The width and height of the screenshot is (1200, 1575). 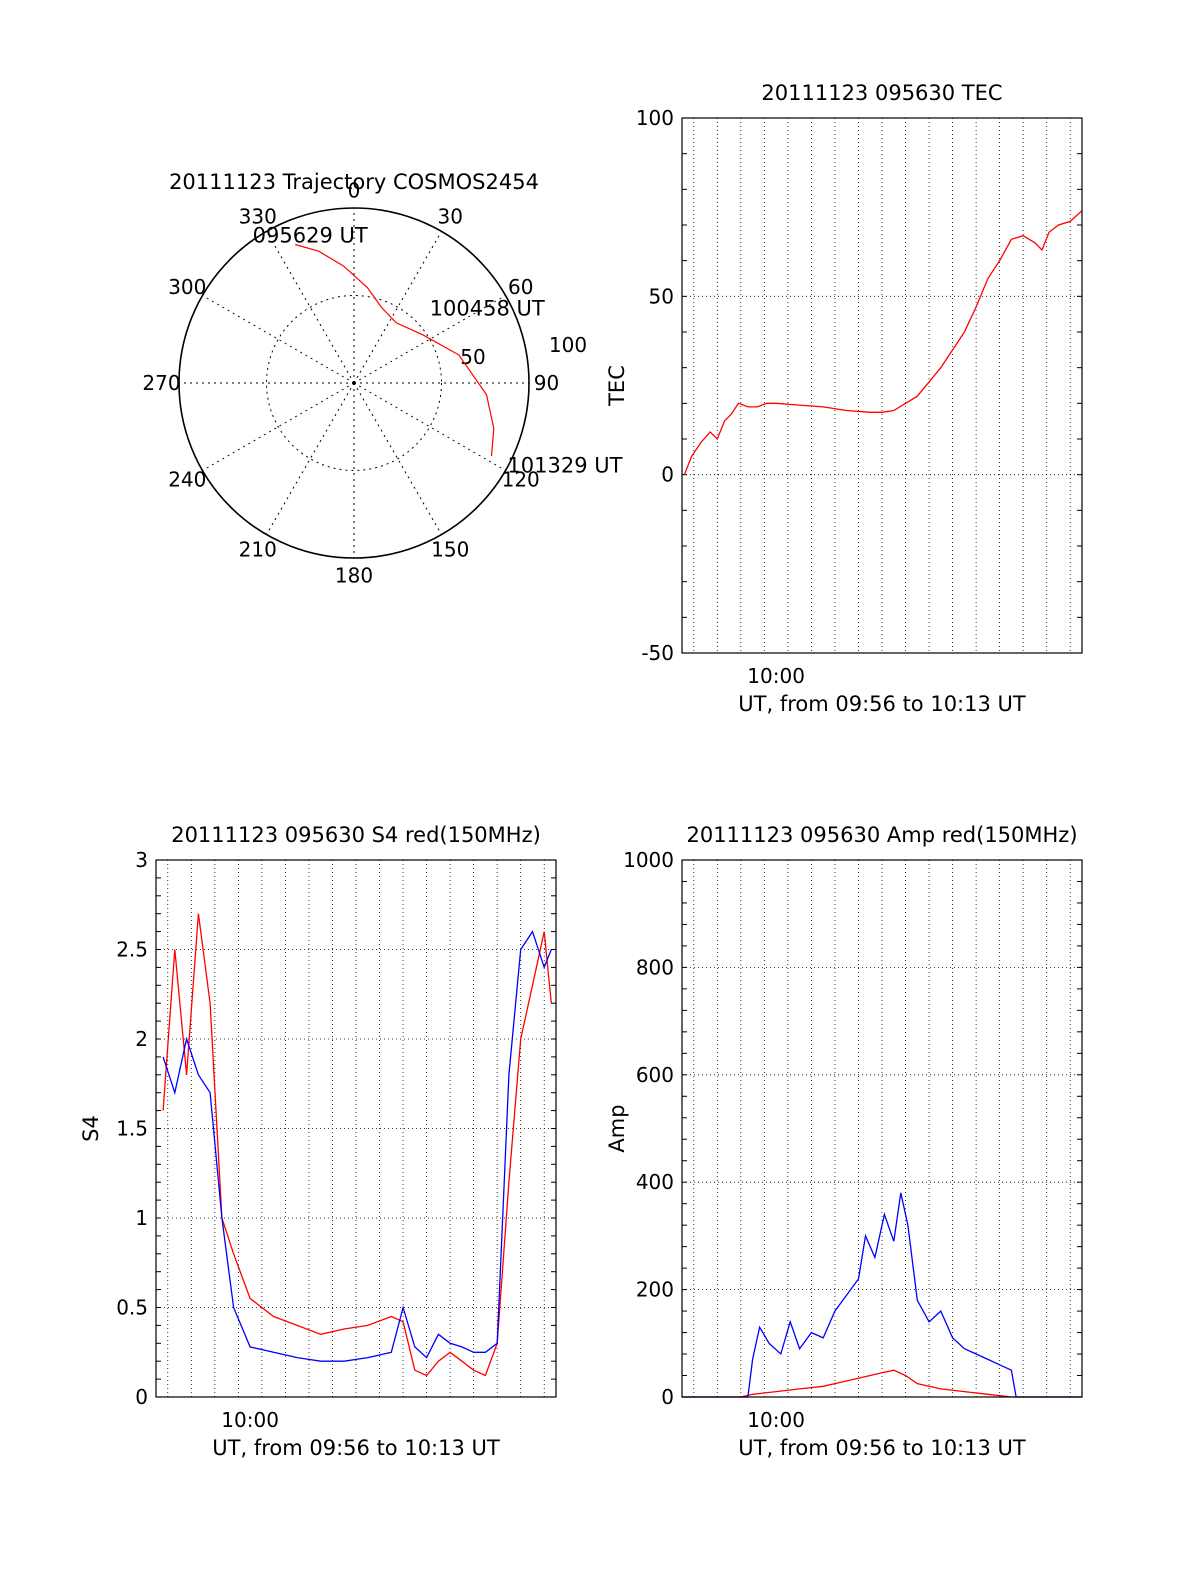 I want to click on y-axis-label: TEC, so click(x=617, y=386).